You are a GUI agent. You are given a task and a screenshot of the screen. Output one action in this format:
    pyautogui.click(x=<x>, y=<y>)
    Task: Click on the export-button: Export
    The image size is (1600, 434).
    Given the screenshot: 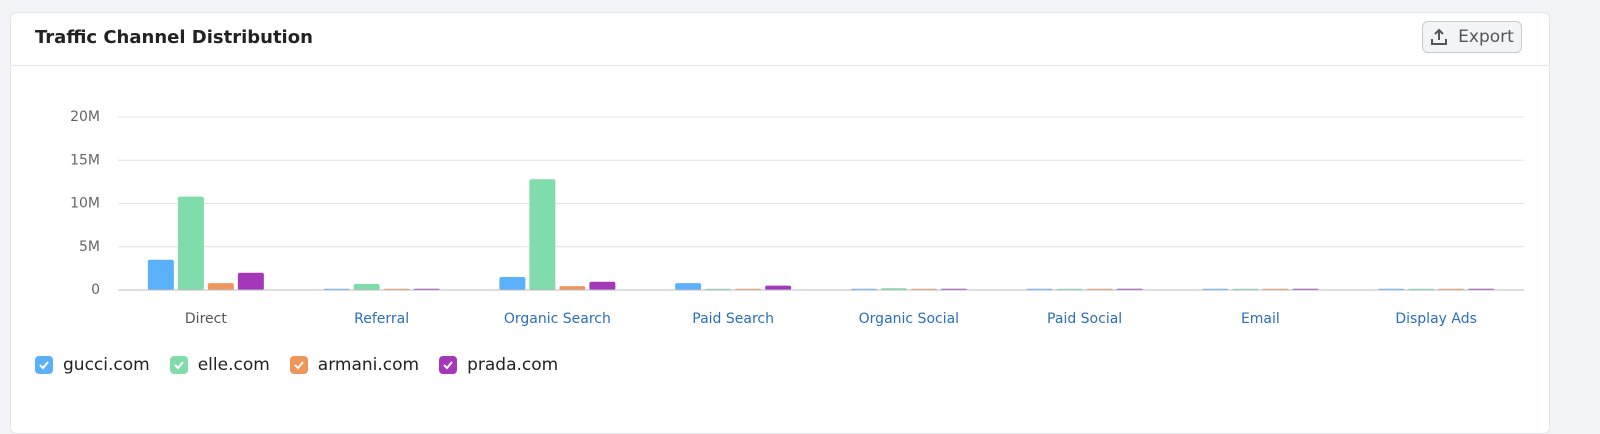 What is the action you would take?
    pyautogui.click(x=1472, y=37)
    